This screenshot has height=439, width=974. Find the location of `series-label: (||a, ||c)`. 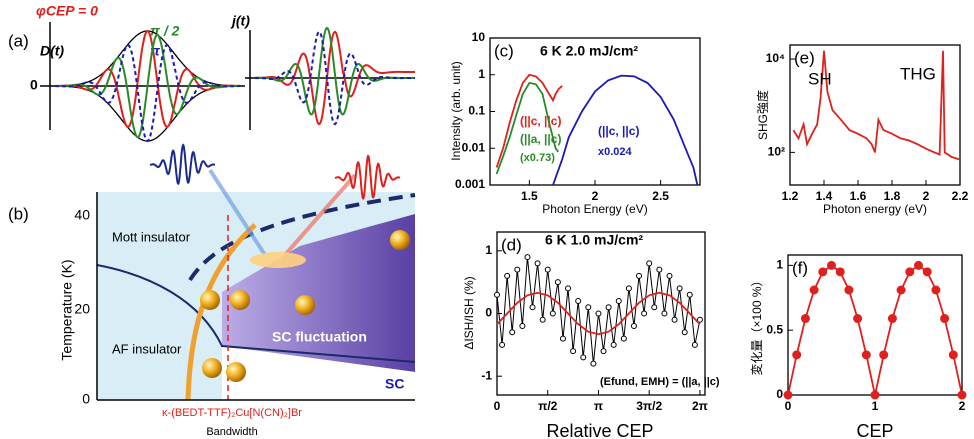

series-label: (||a, ||c) is located at coordinates (540, 139).